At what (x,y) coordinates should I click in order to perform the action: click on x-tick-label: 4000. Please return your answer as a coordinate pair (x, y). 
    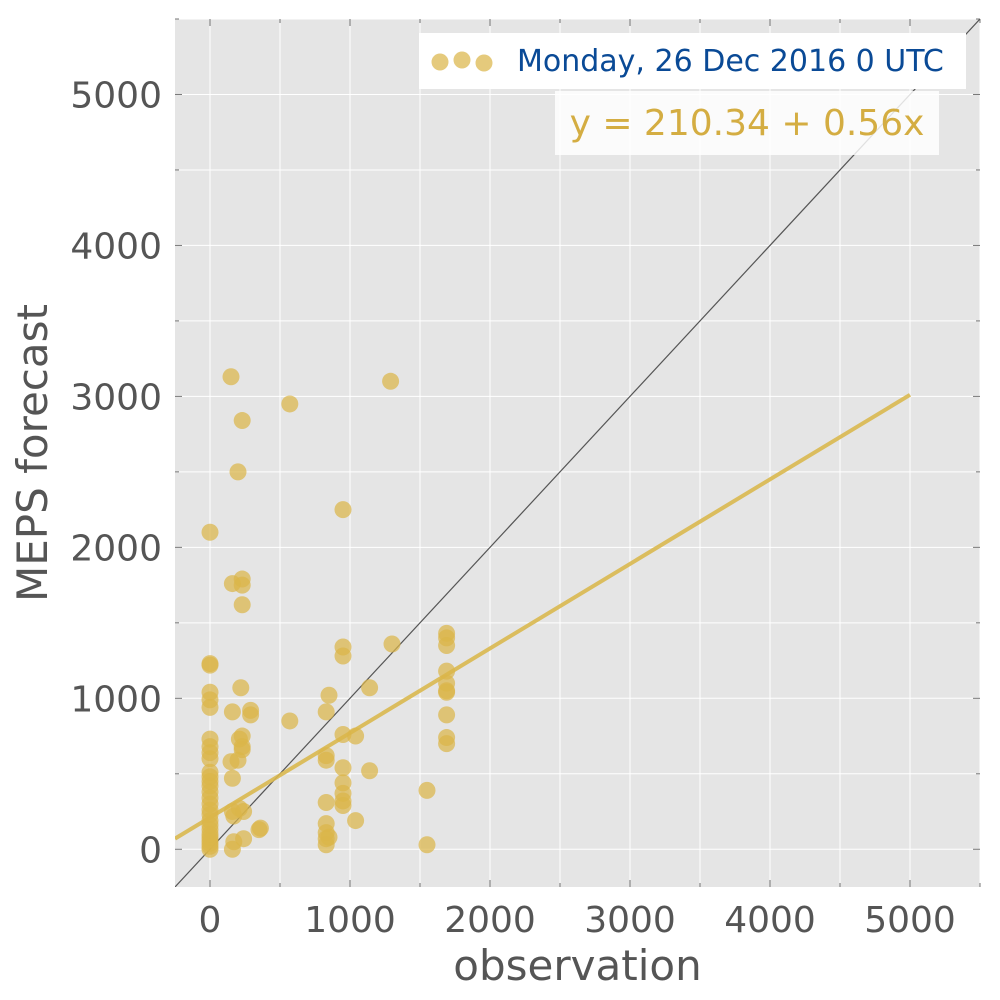
    Looking at the image, I should click on (770, 920).